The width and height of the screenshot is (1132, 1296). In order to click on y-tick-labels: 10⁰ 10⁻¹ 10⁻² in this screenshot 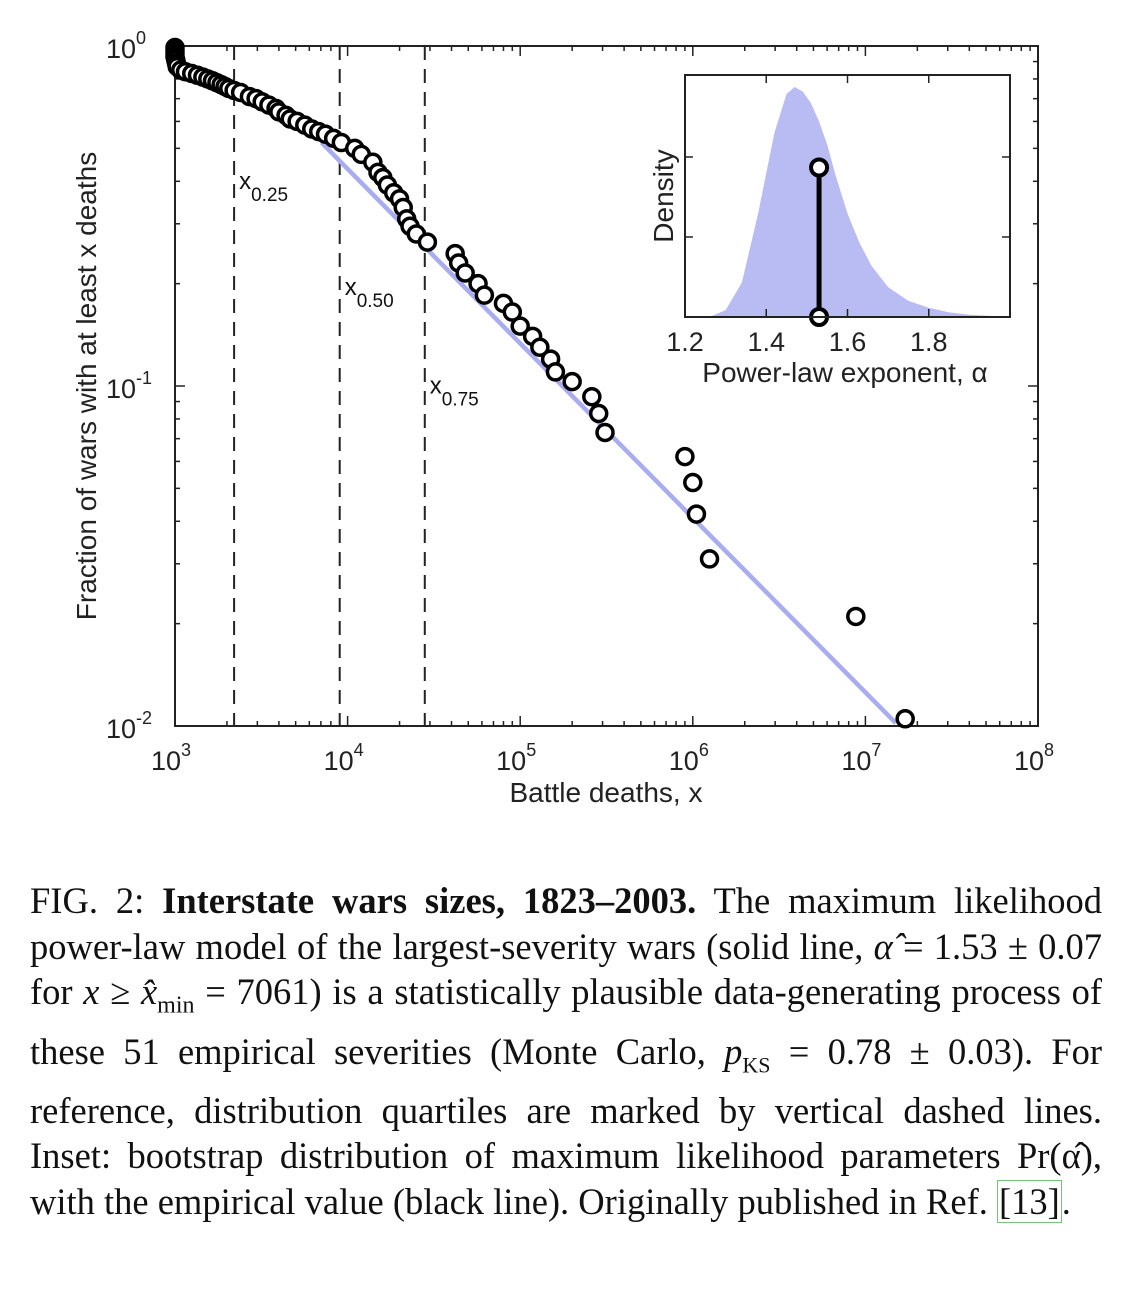, I will do `click(129, 386)`.